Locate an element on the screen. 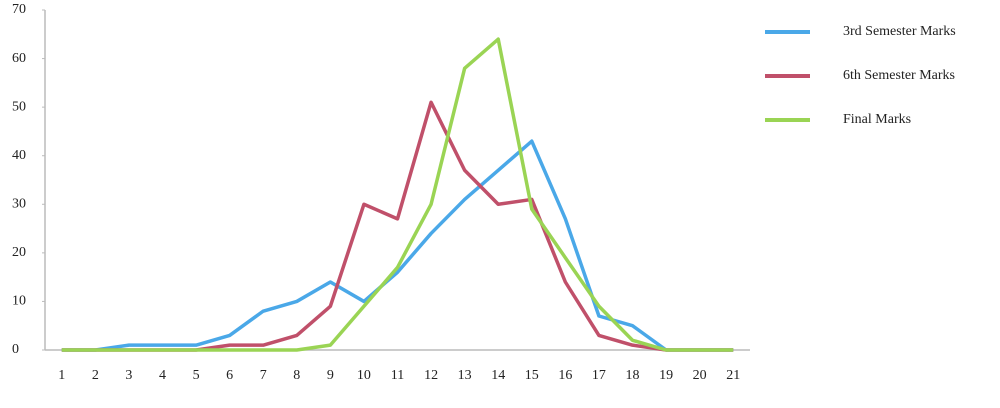  x-tick-label: 4 is located at coordinates (162, 375).